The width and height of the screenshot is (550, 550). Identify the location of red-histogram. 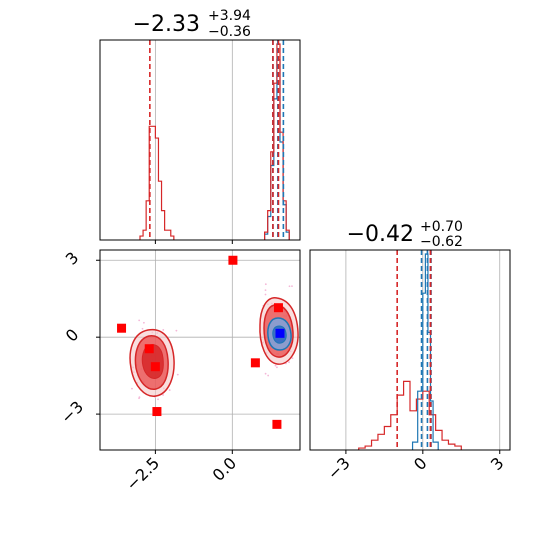
(410, 415).